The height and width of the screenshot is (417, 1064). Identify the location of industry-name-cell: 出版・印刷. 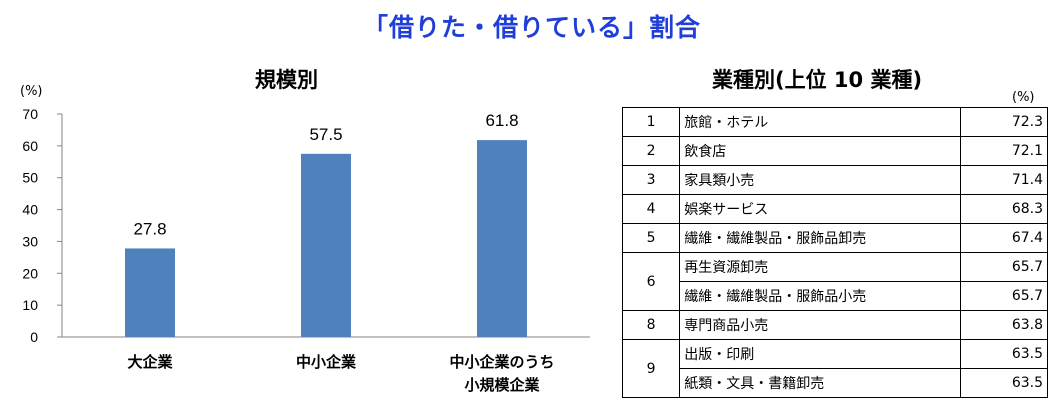
(820, 354).